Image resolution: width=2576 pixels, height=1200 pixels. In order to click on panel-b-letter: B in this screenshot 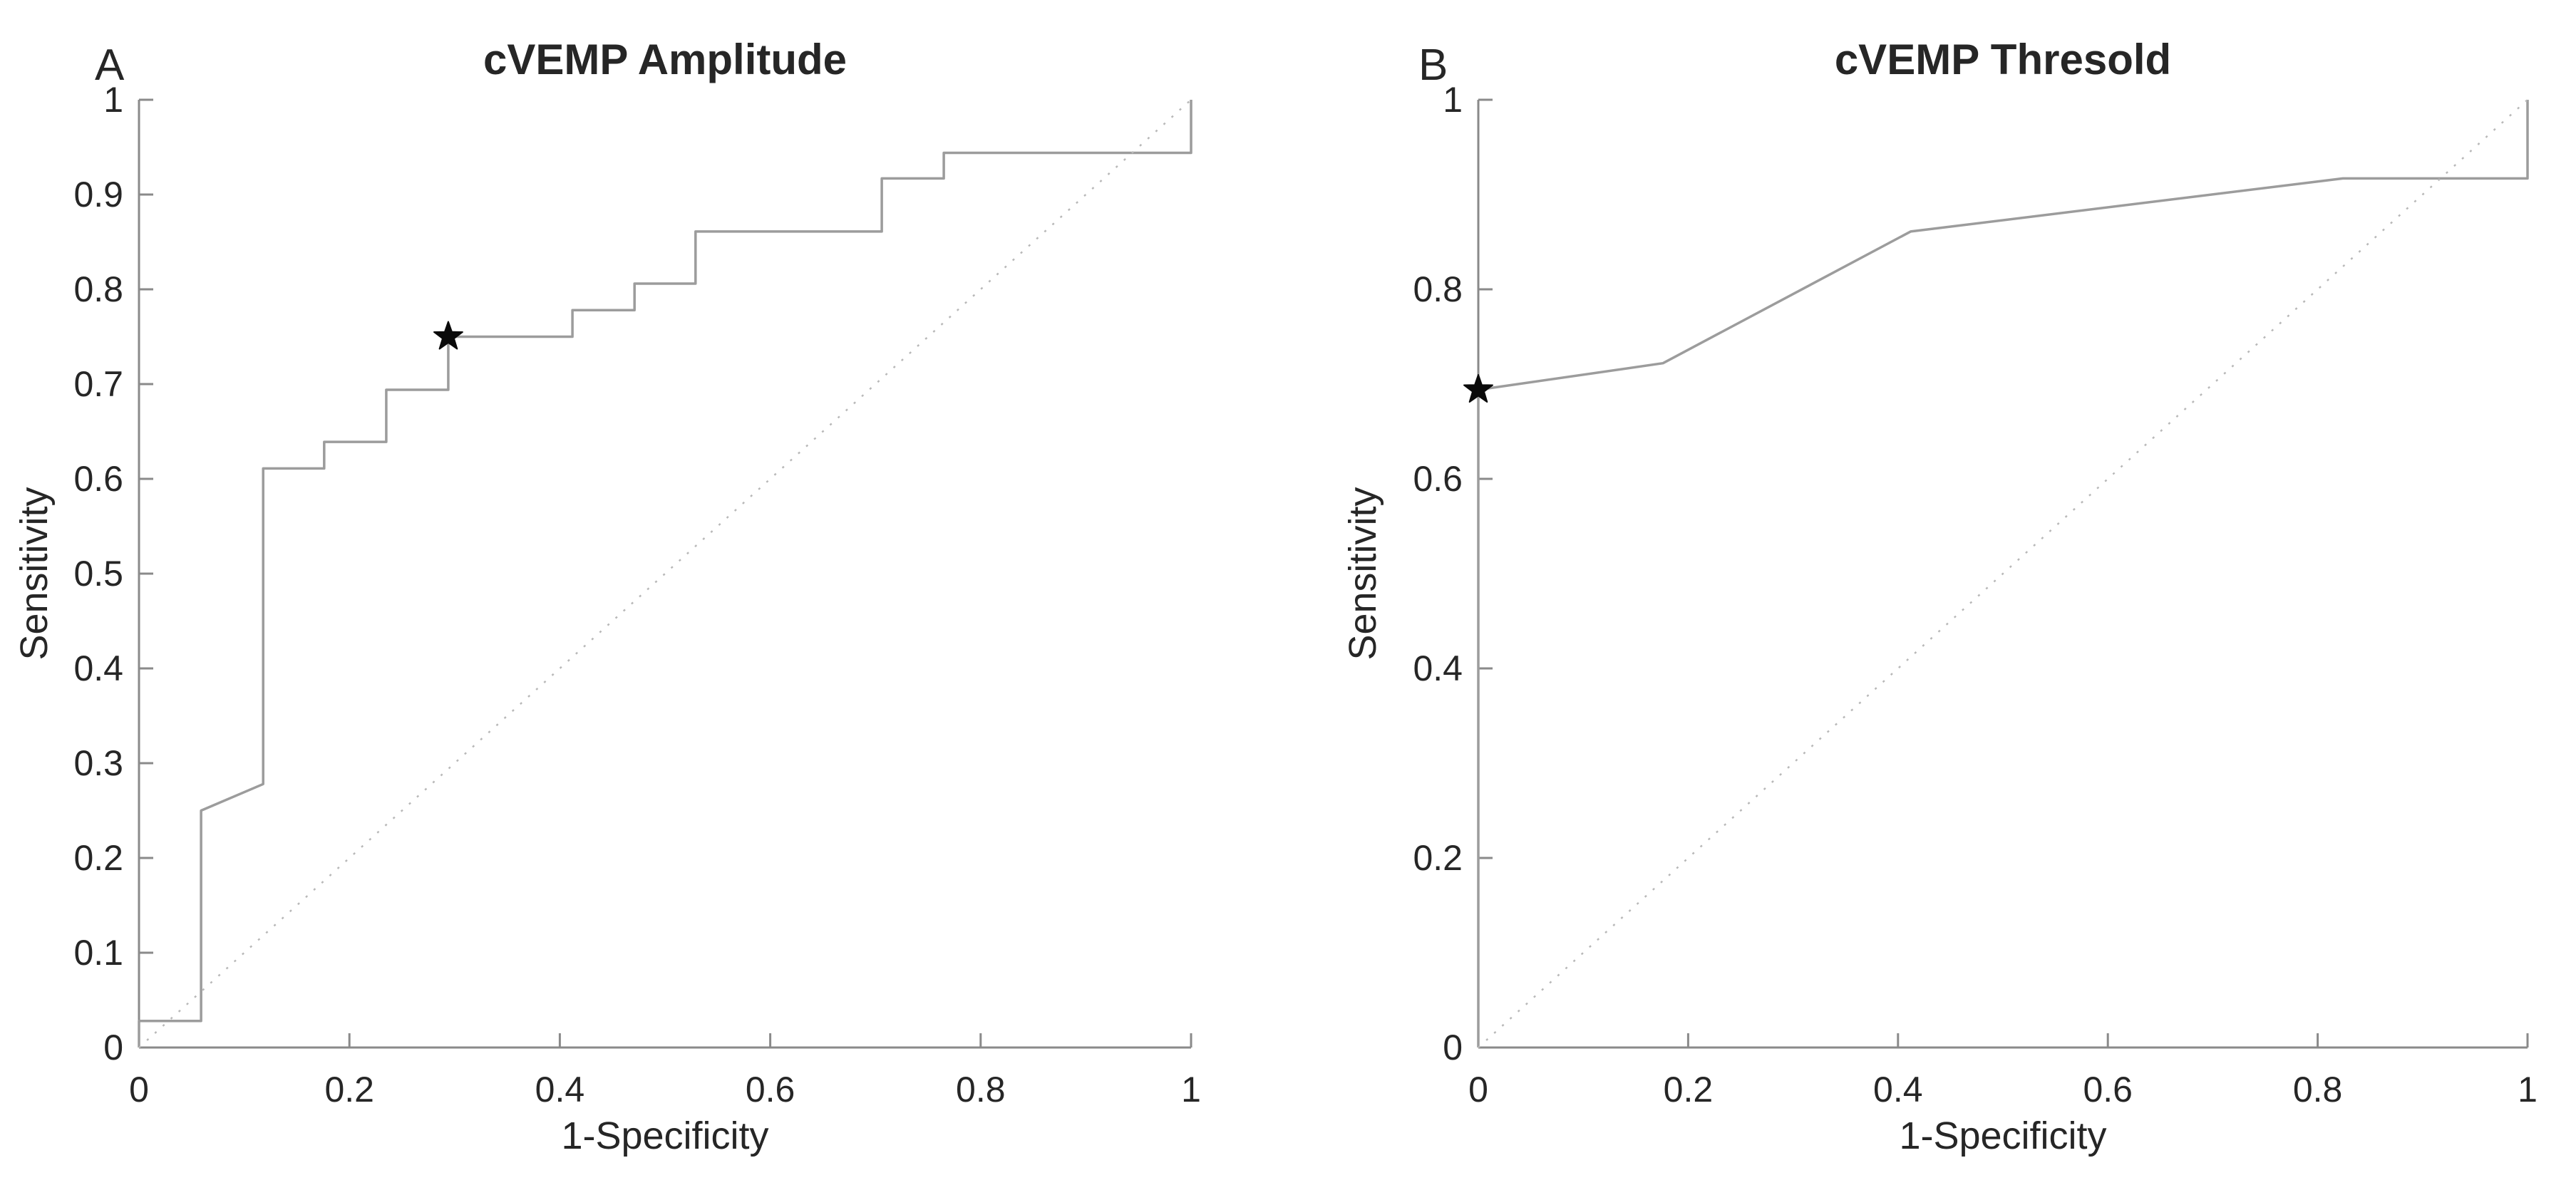, I will do `click(1433, 65)`.